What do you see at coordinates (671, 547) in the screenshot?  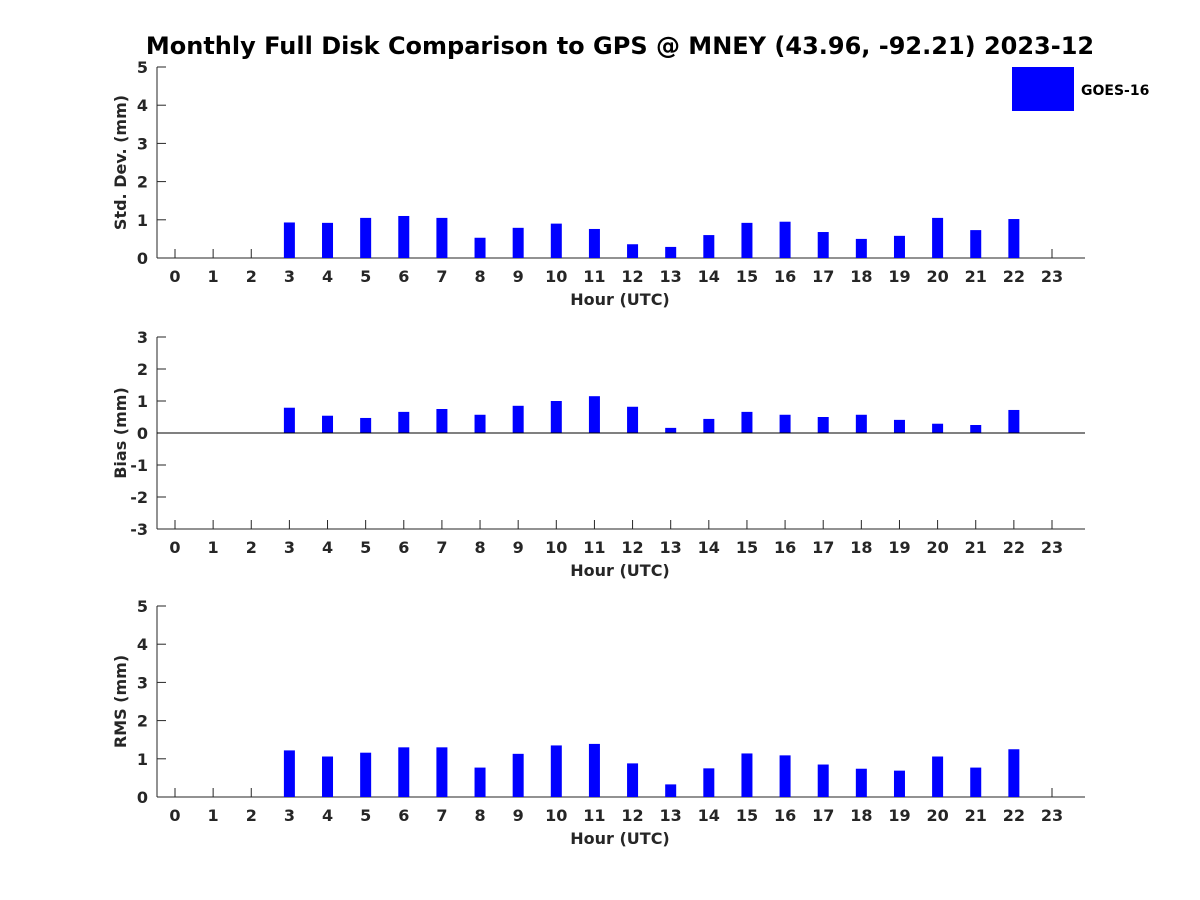 I see `x-tick-label: 13` at bounding box center [671, 547].